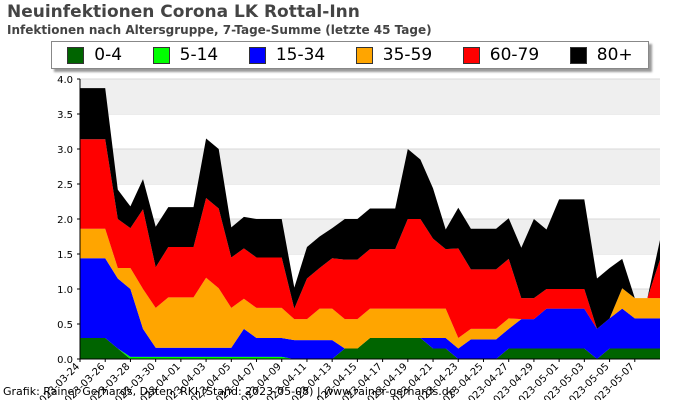  I want to click on y-tick-label: 0.0, so click(65, 360).